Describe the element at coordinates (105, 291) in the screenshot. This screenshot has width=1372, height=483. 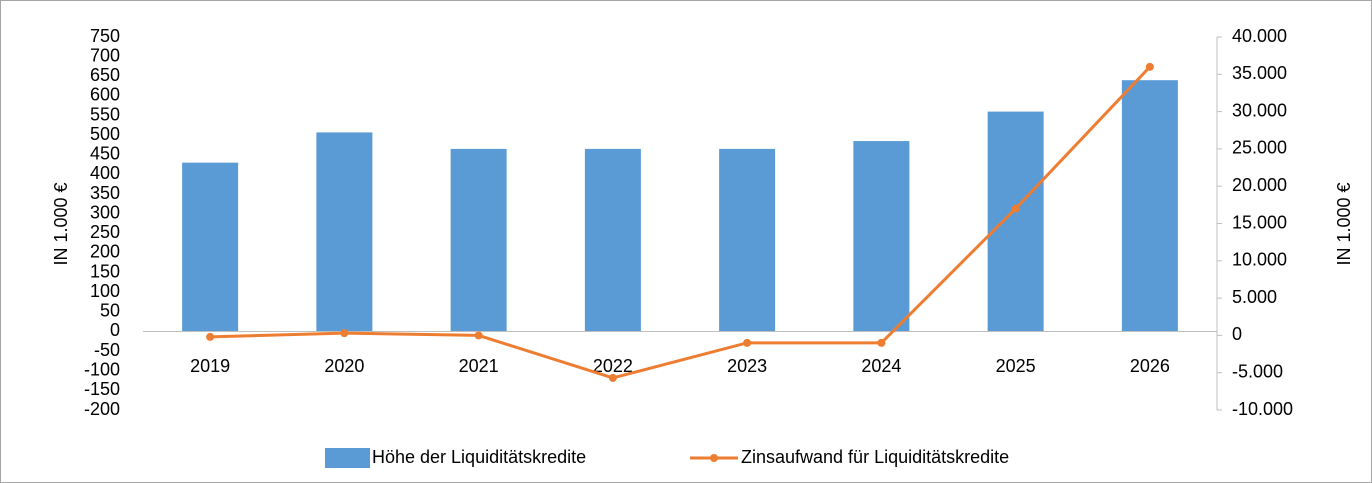
I see `y-tick-label: 100` at that location.